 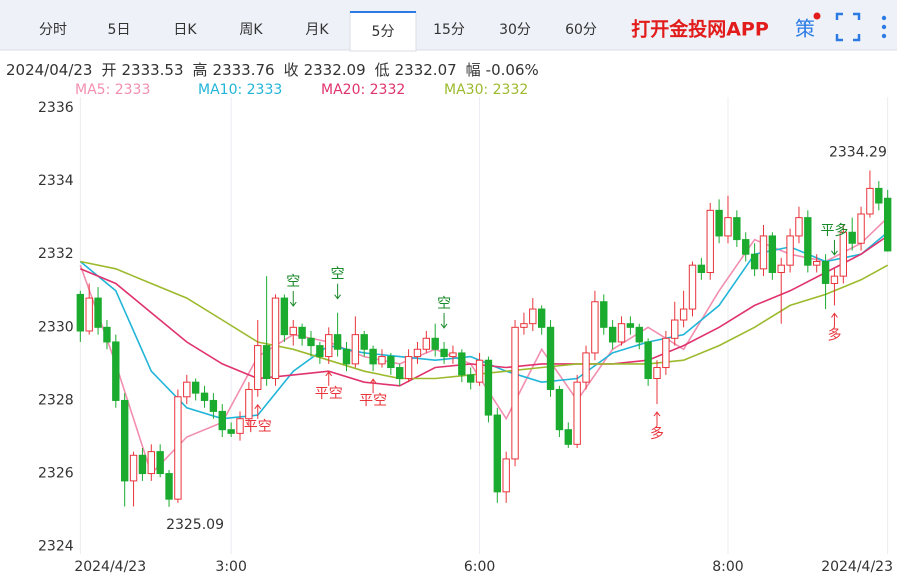 What do you see at coordinates (857, 567) in the screenshot?
I see `x-tick-label: 2024/4/23` at bounding box center [857, 567].